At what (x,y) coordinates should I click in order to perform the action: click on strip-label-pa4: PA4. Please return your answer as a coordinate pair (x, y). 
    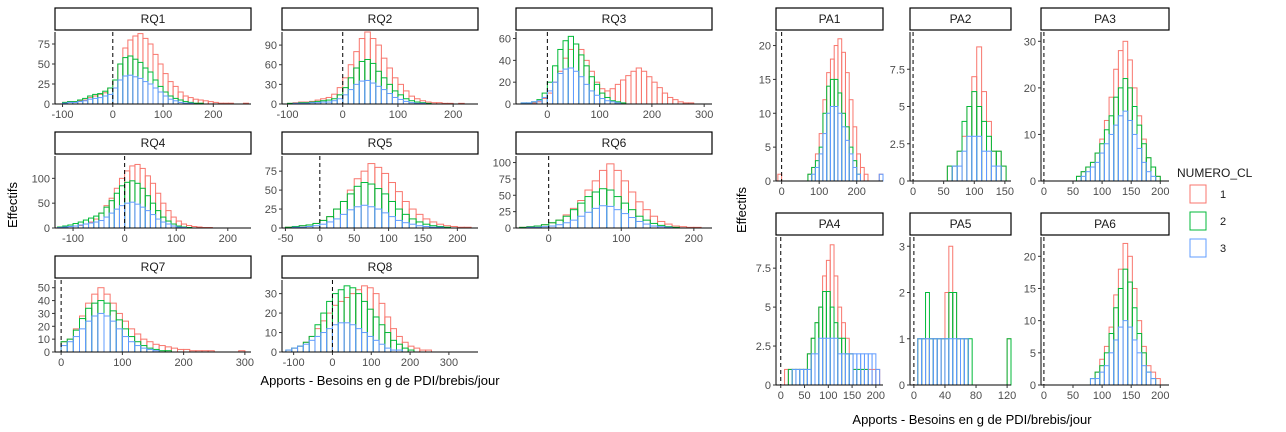
    Looking at the image, I should click on (830, 224).